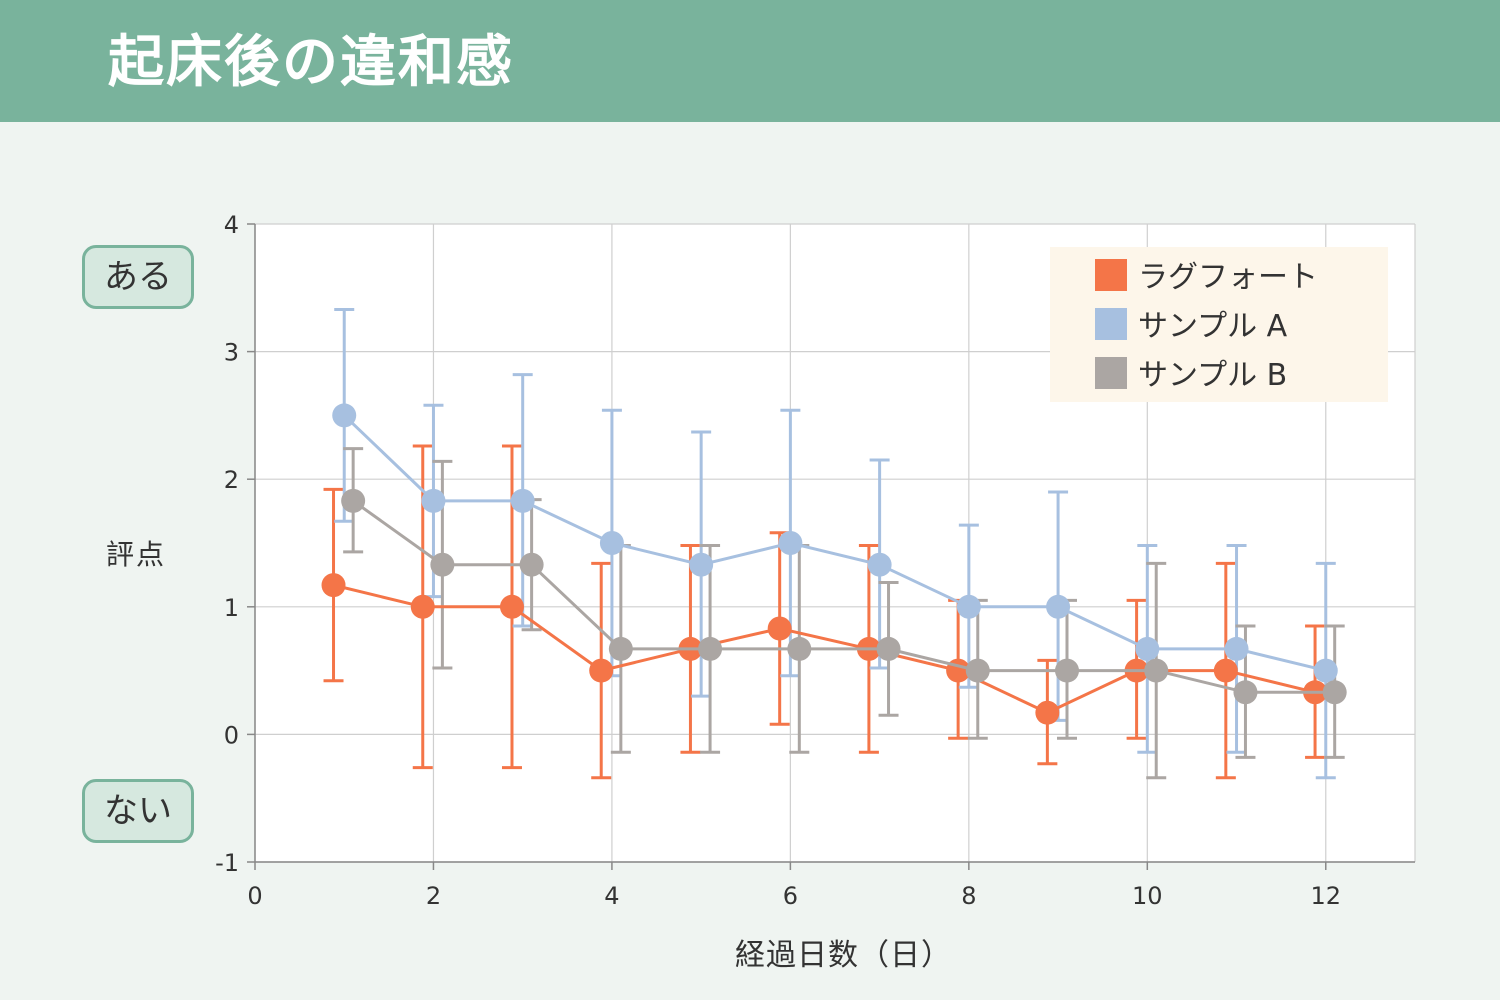  I want to click on y-tick-label: 2, so click(231, 480).